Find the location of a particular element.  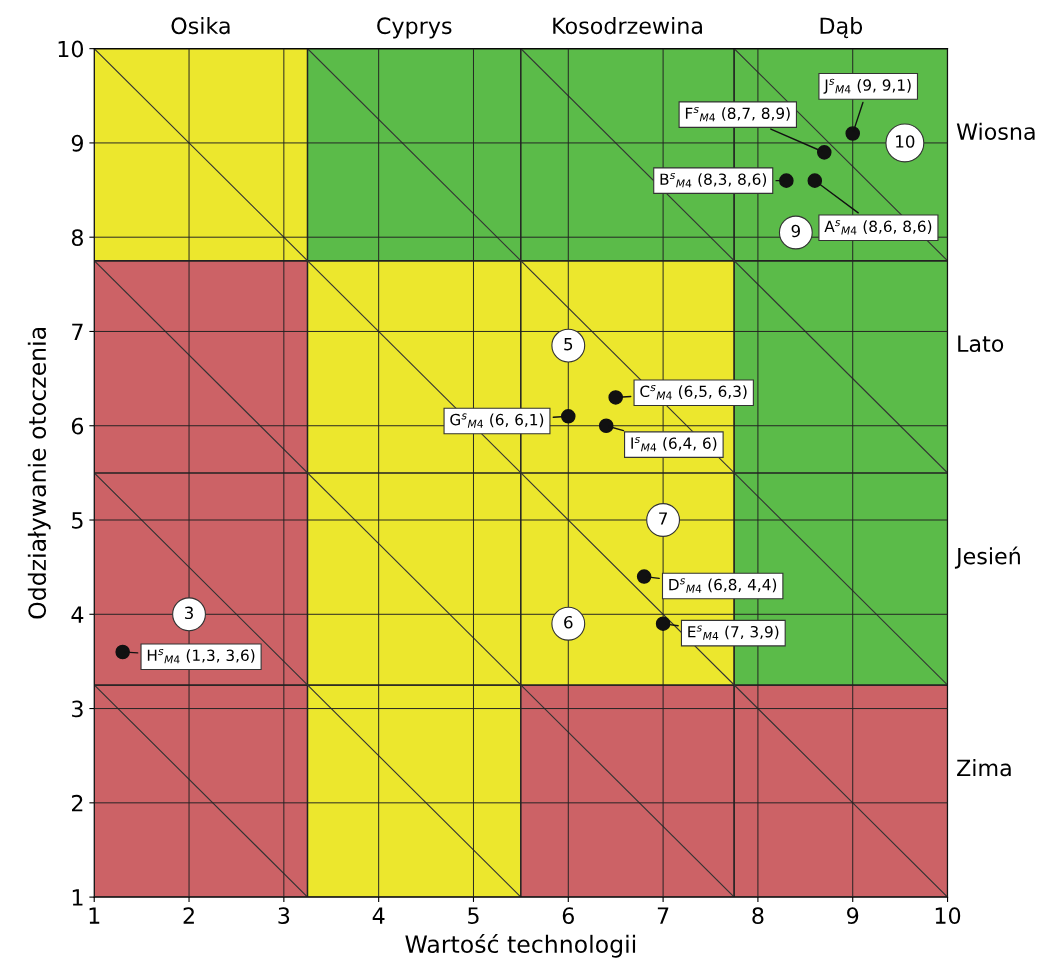

text: Osika is located at coordinates (200, 25).